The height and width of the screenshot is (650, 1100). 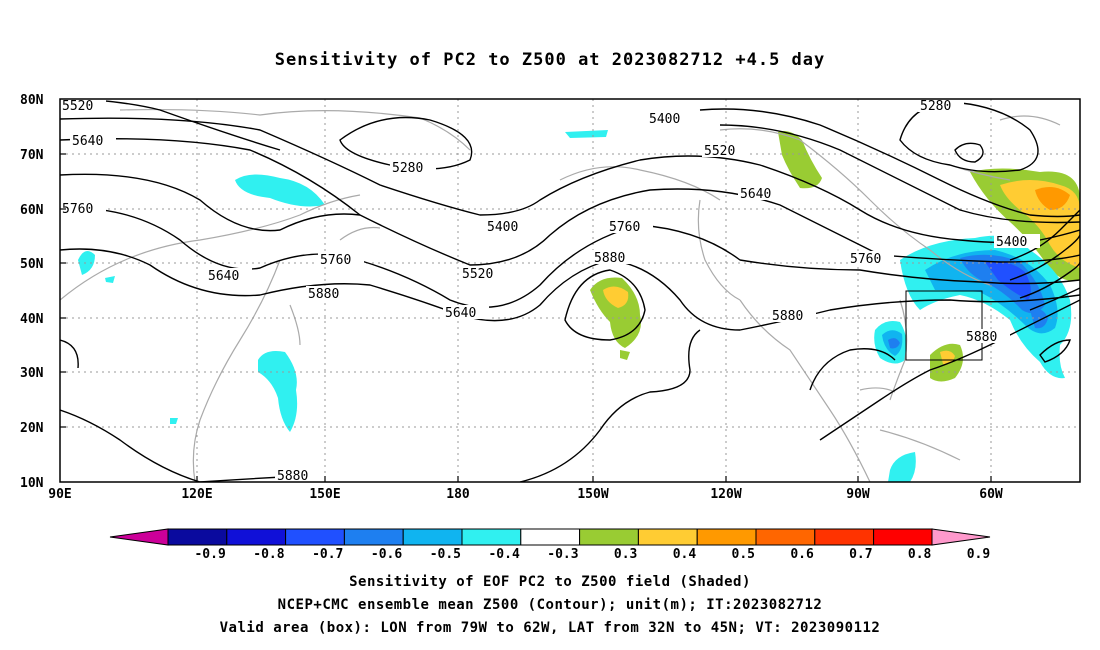 I want to click on colorbar-tick-label: 0.4, so click(x=685, y=554).